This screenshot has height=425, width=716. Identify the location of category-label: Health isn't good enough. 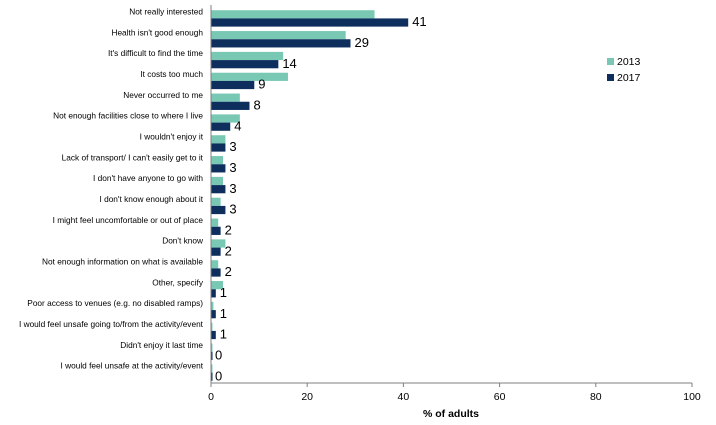
(157, 32).